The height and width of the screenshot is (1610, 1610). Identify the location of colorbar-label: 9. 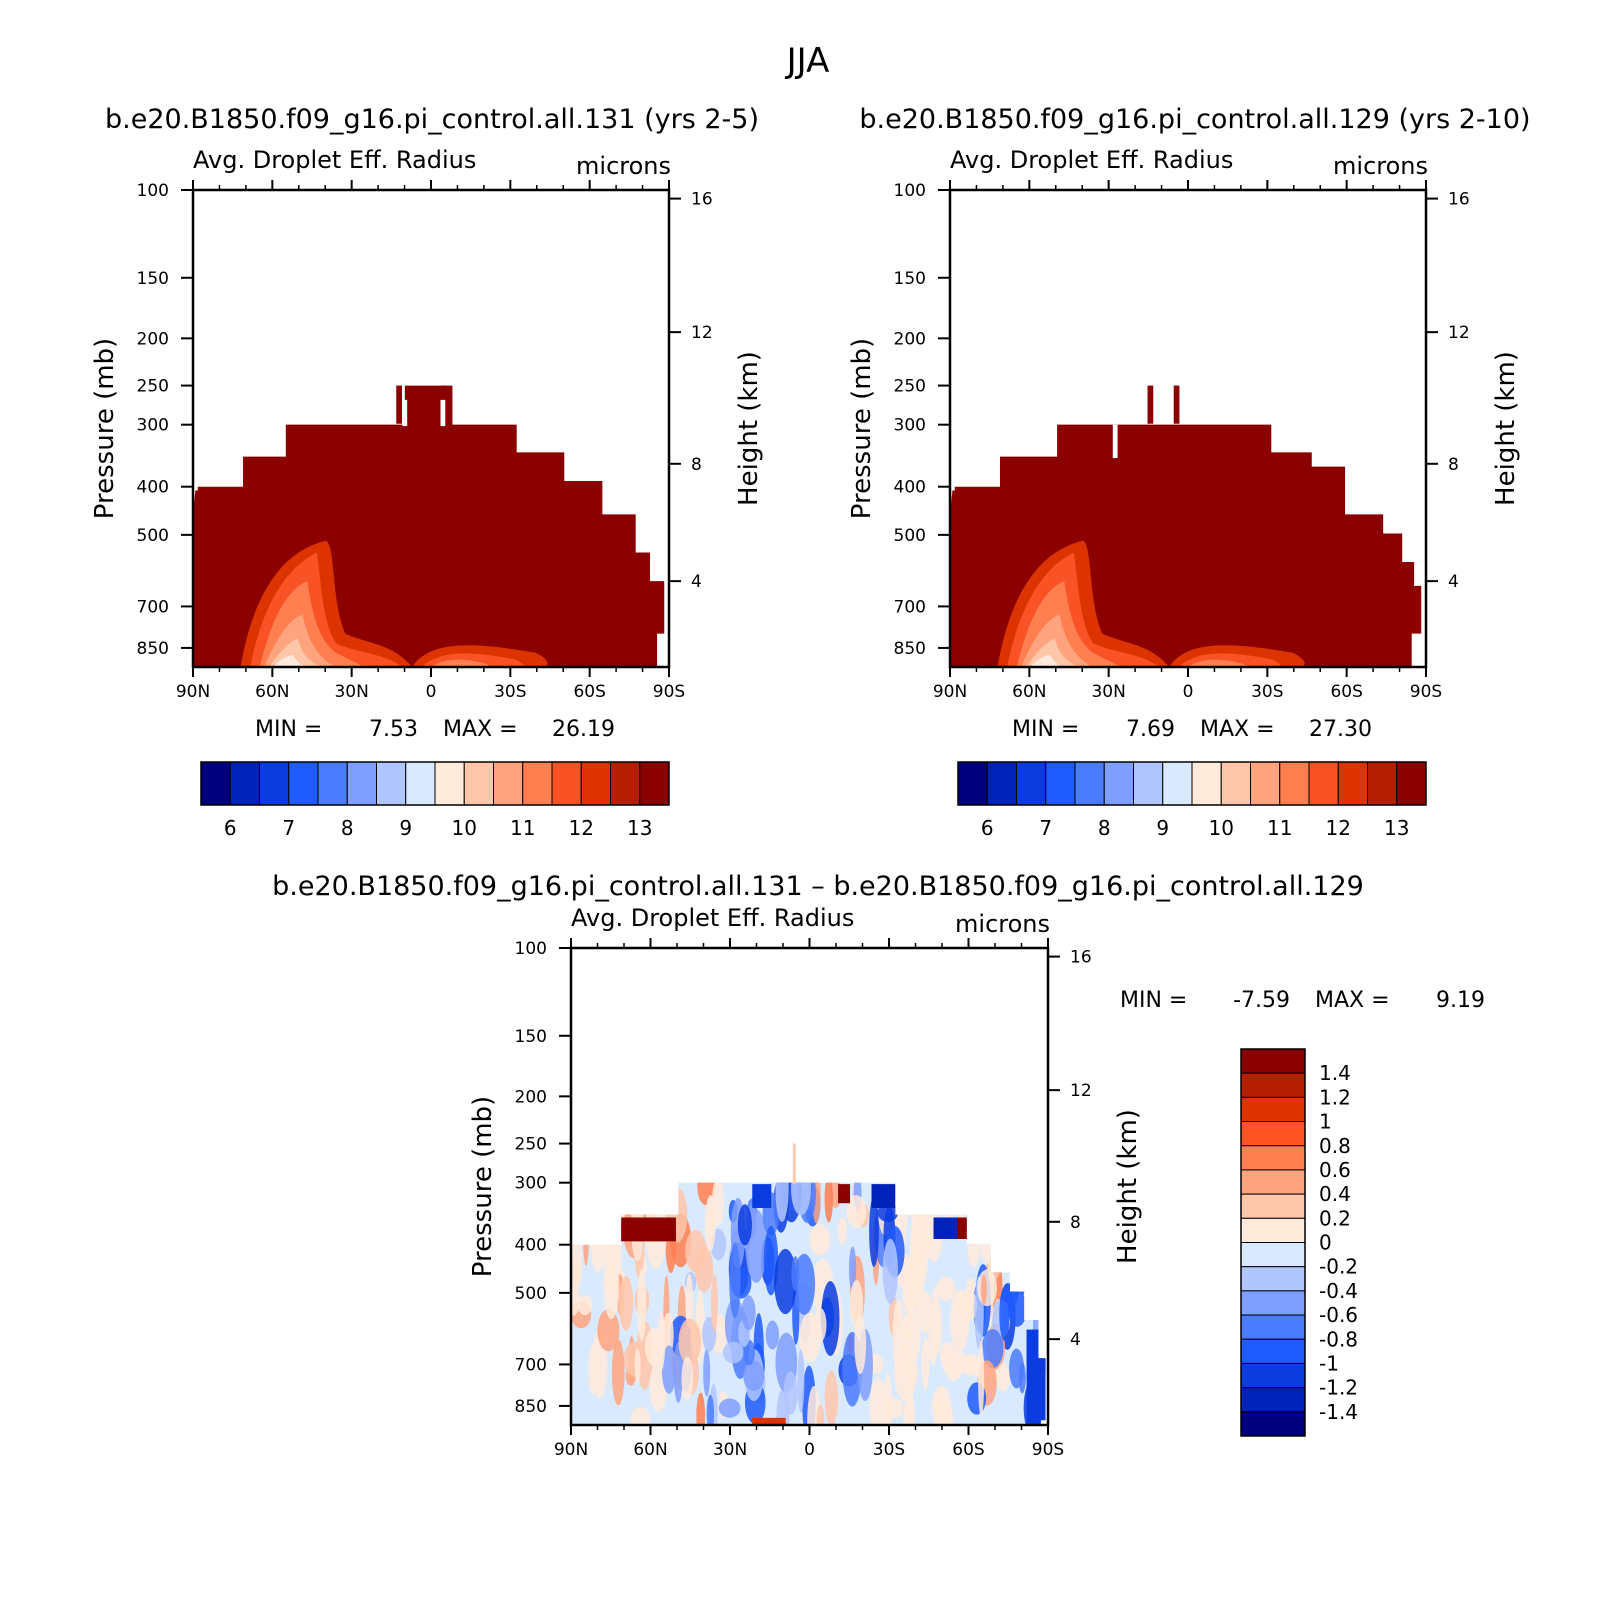
(405, 828).